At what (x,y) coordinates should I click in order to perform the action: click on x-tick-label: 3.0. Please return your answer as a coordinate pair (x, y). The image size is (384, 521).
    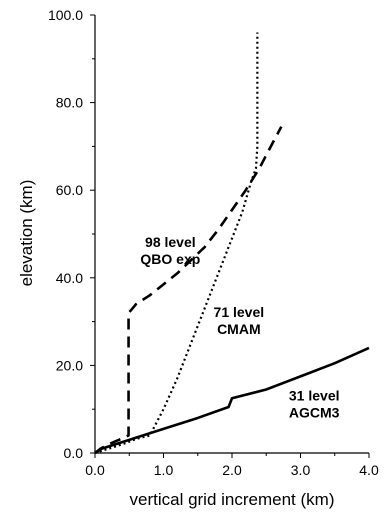
    Looking at the image, I should click on (301, 470).